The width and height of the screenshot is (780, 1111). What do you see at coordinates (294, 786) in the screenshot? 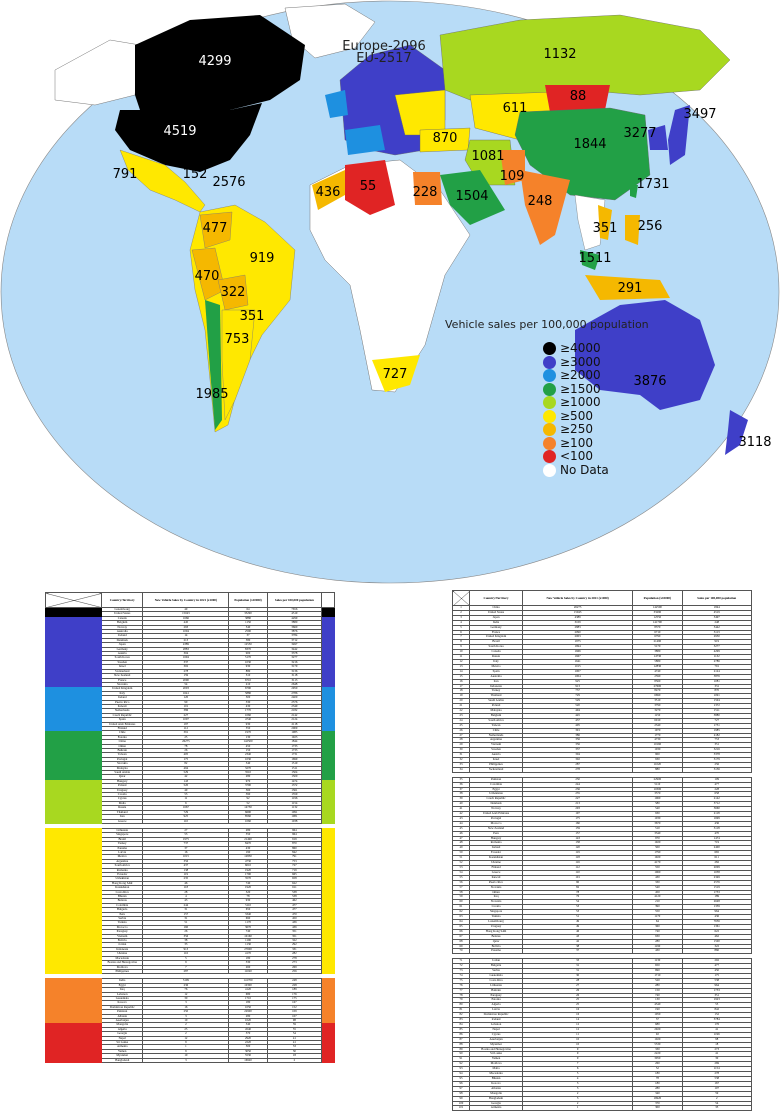
I see `cell-per100k: 1372` at bounding box center [294, 786].